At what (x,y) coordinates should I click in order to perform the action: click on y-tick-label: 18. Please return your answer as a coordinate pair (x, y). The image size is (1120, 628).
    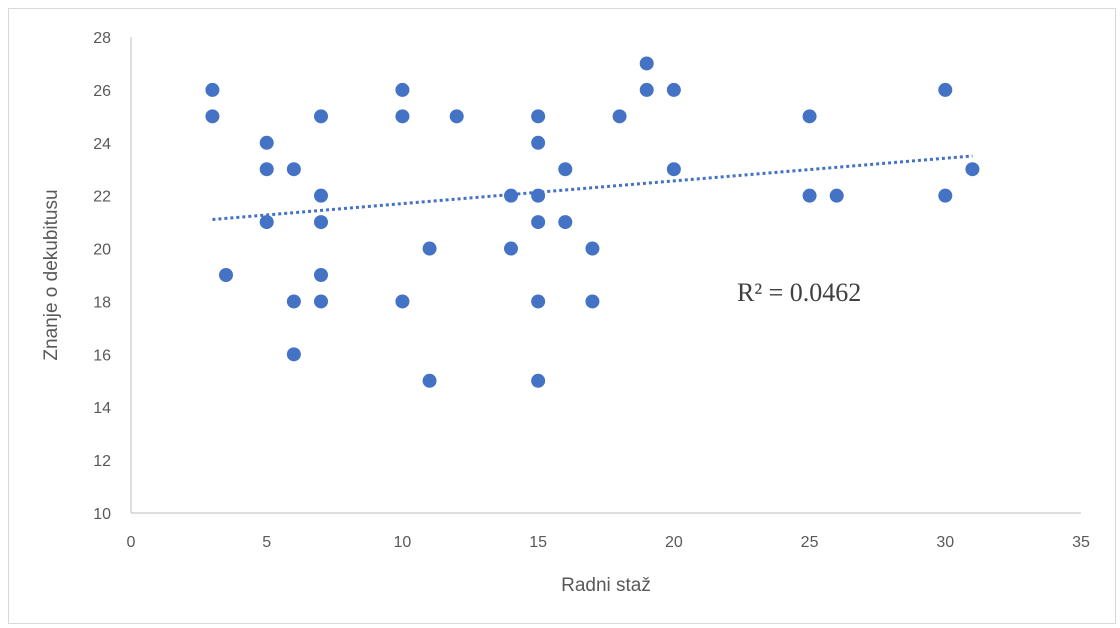
    Looking at the image, I should click on (102, 302).